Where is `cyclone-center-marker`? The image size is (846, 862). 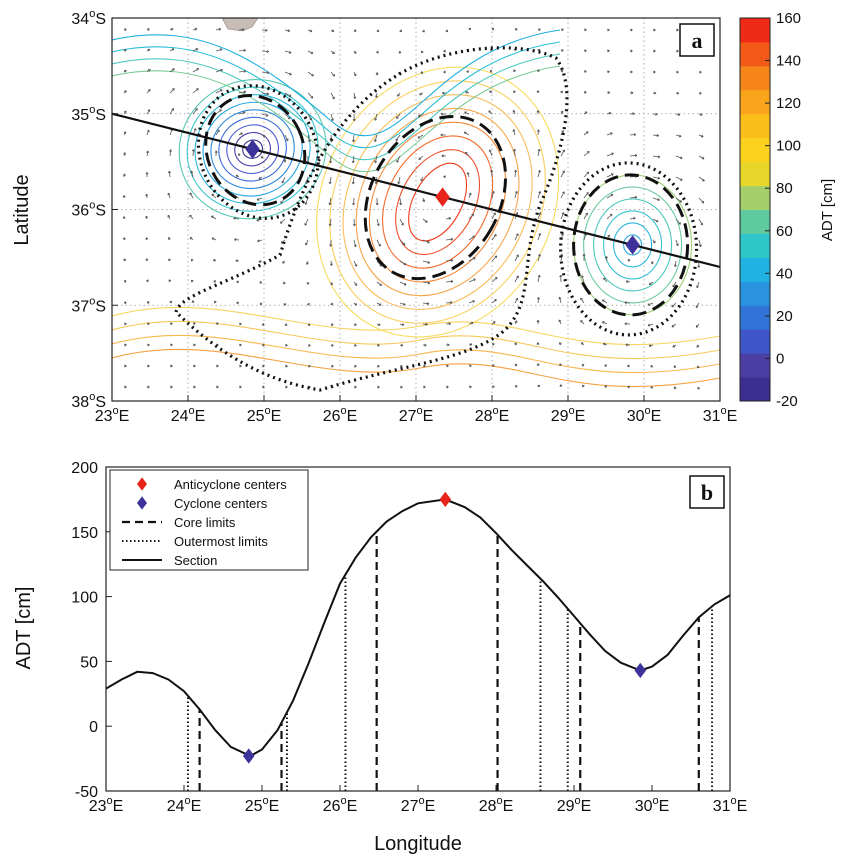 cyclone-center-marker is located at coordinates (252, 149).